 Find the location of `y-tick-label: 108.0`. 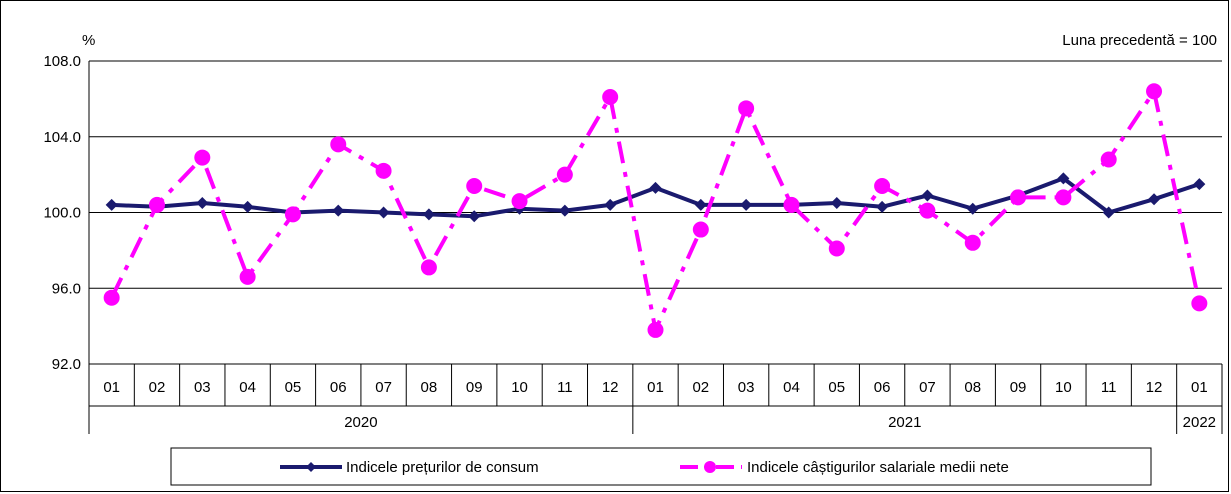

y-tick-label: 108.0 is located at coordinates (62, 61).